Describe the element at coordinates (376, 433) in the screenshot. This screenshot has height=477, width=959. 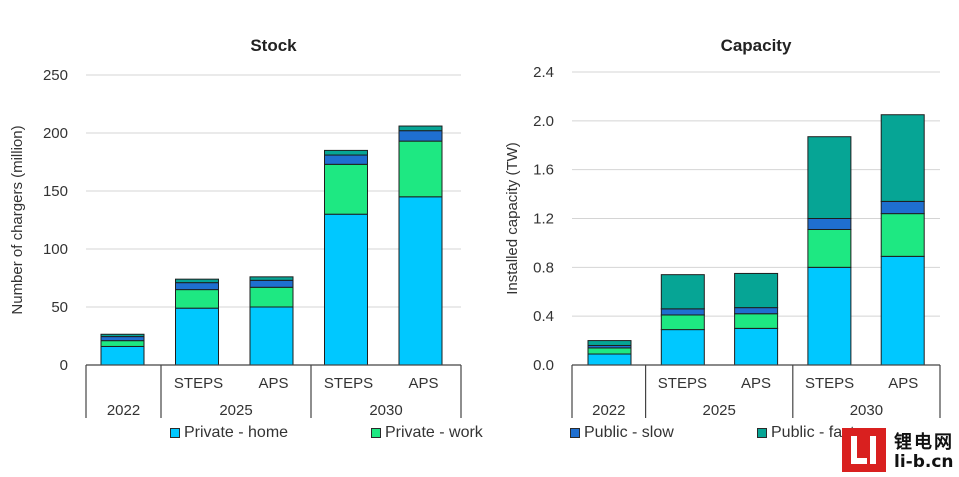
I see `legend-swatch-private-work` at that location.